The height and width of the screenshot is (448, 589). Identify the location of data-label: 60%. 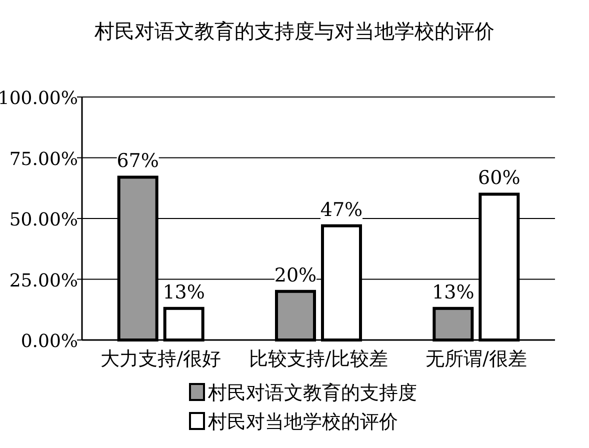
(499, 178).